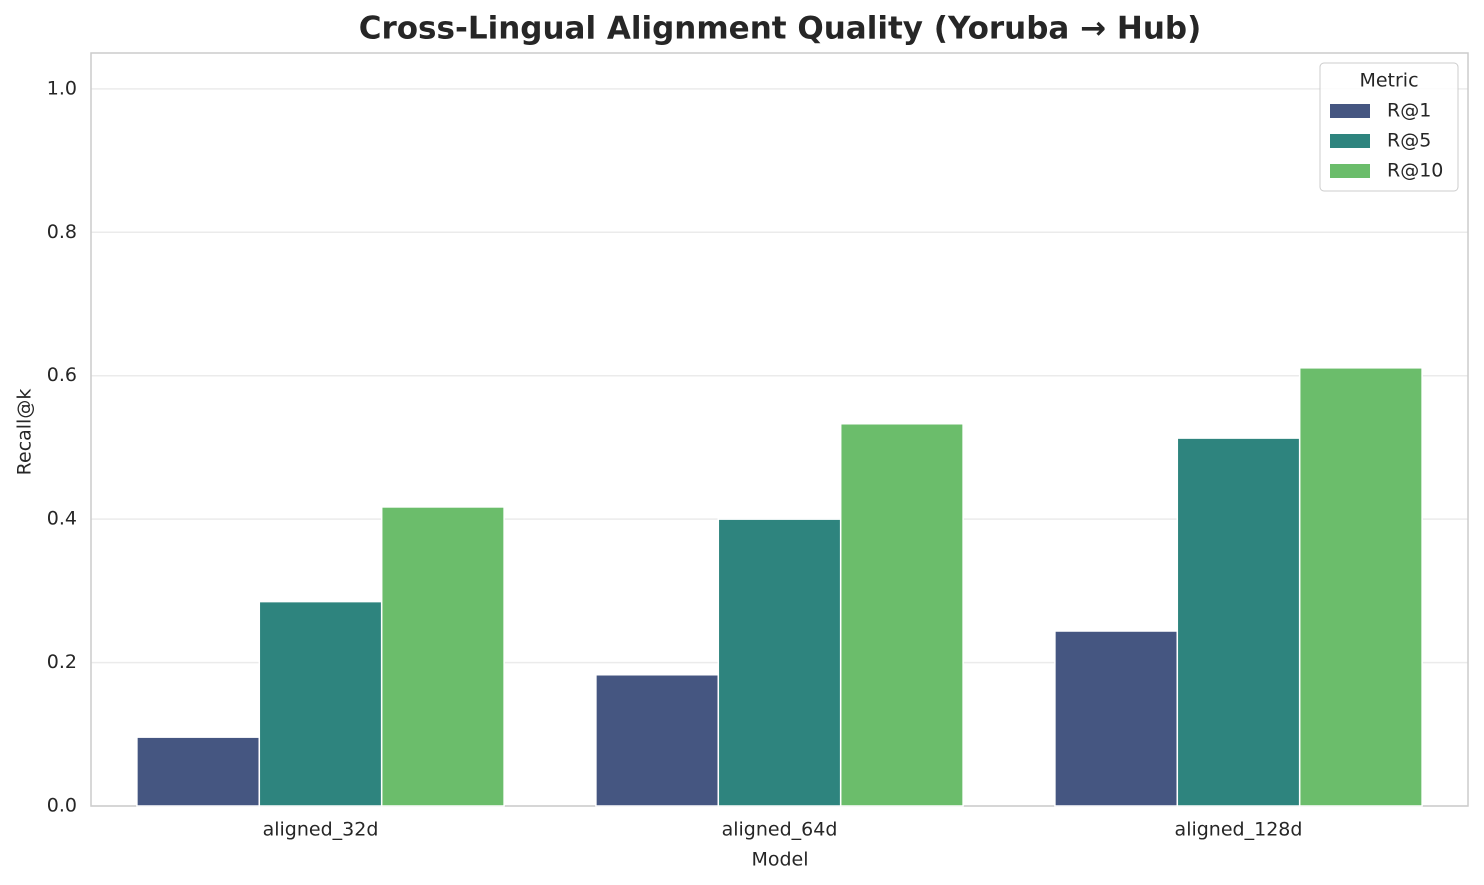  I want to click on y-tick-label: 0.6, so click(62, 375).